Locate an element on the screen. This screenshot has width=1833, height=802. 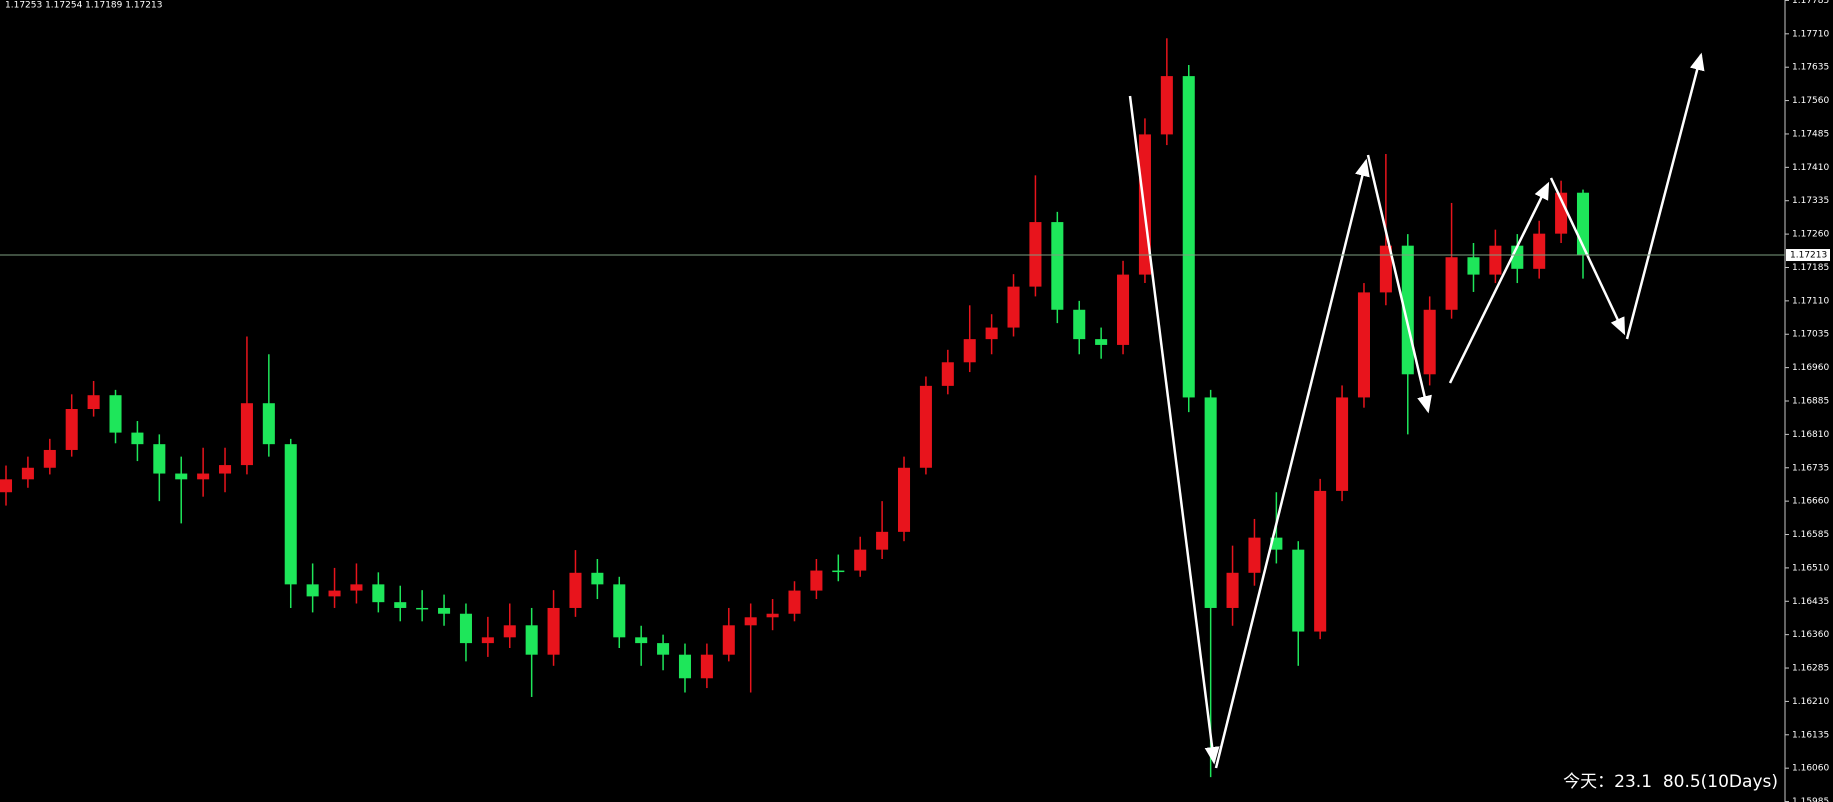
last-price-box is located at coordinates (1808, 255).